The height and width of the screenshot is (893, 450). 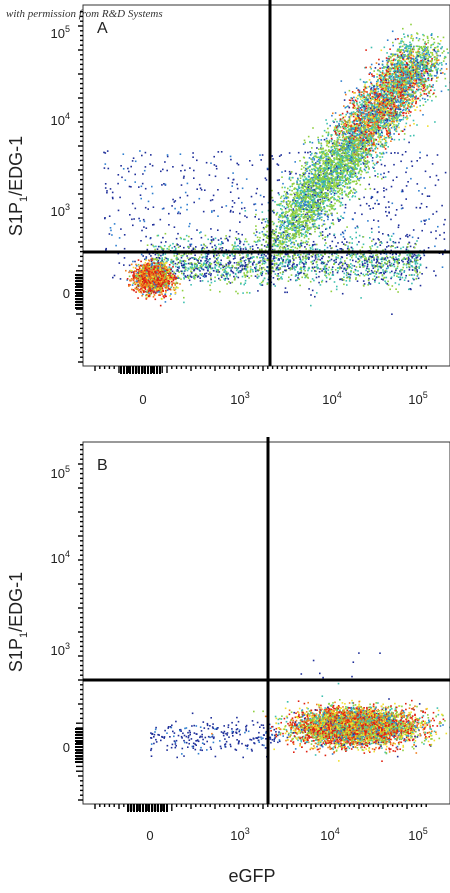 I want to click on x-axis-label: eGFP, so click(x=251, y=876).